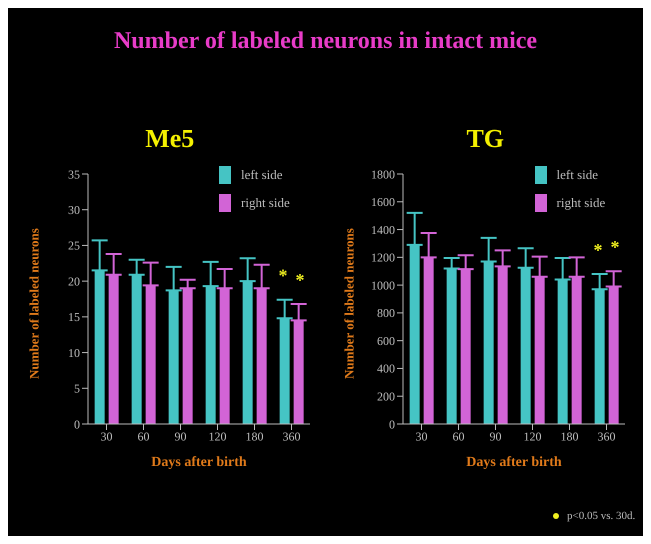  I want to click on y-tick-label: 400, so click(386, 369).